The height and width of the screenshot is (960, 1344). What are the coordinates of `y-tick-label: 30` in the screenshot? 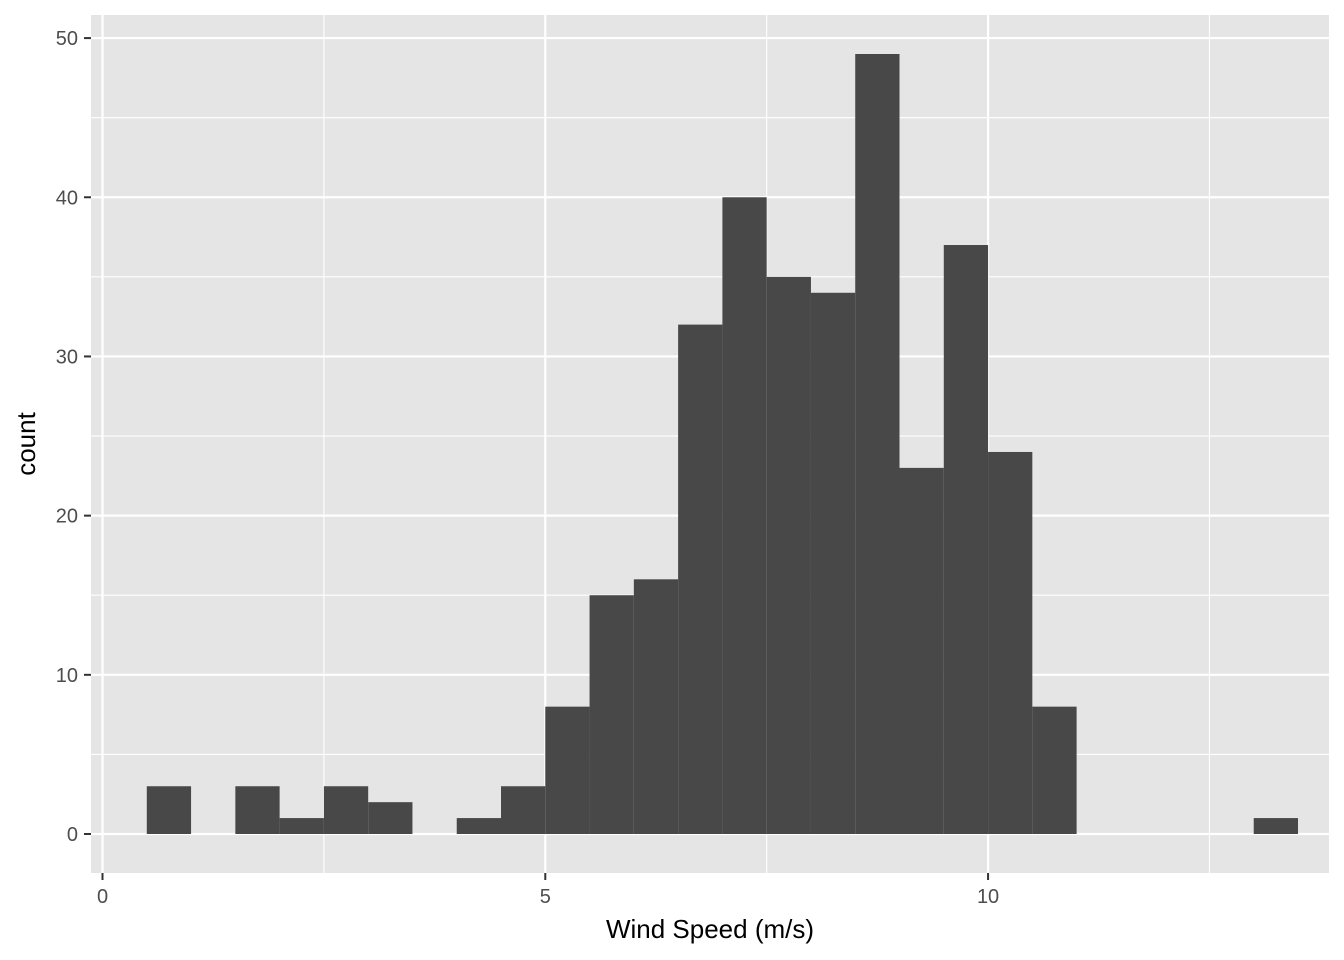 It's located at (67, 357).